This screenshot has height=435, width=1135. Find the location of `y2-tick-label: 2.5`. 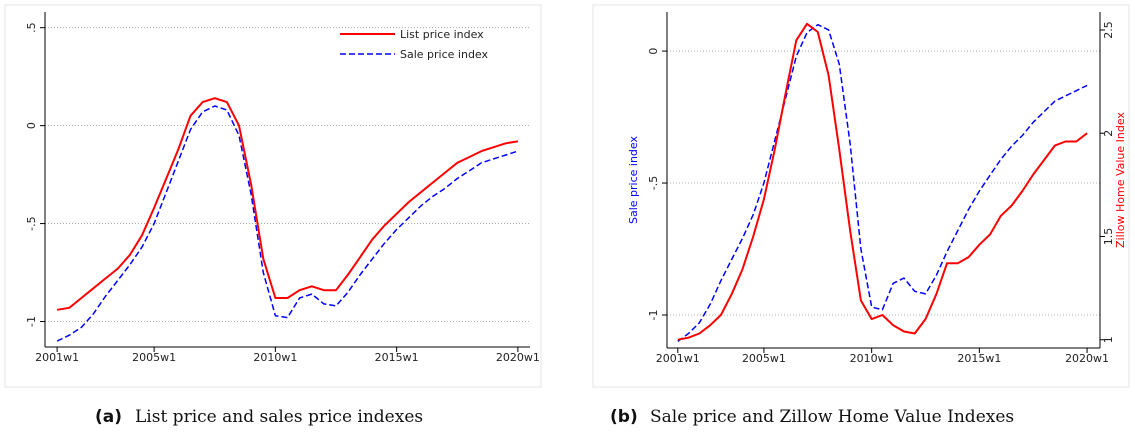

y2-tick-label: 2.5 is located at coordinates (1108, 30).